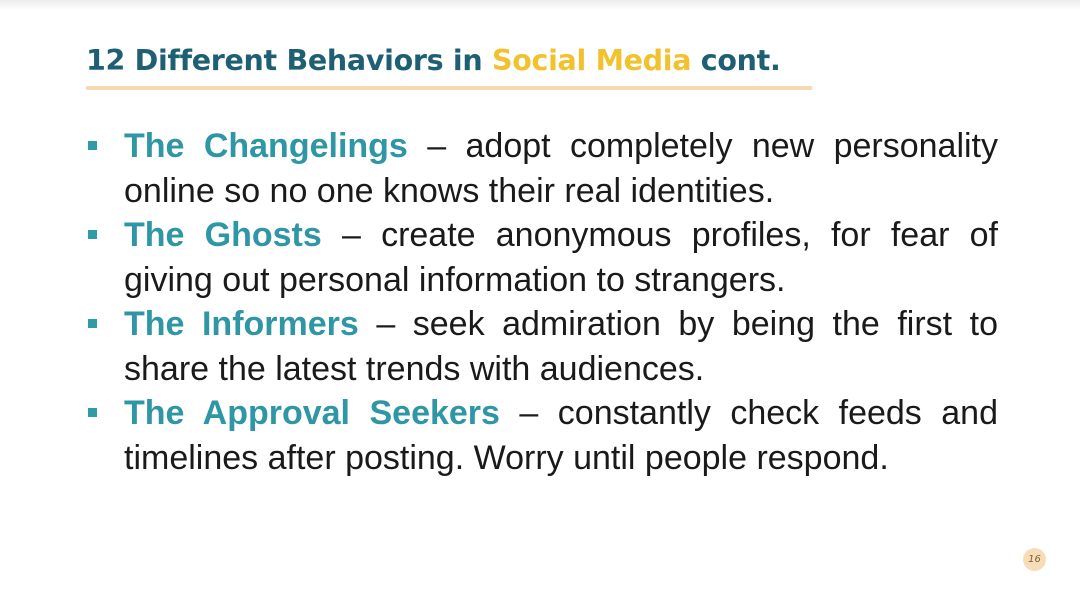 The height and width of the screenshot is (602, 1080). I want to click on title-text: 12 Different Behaviors in, so click(289, 60).